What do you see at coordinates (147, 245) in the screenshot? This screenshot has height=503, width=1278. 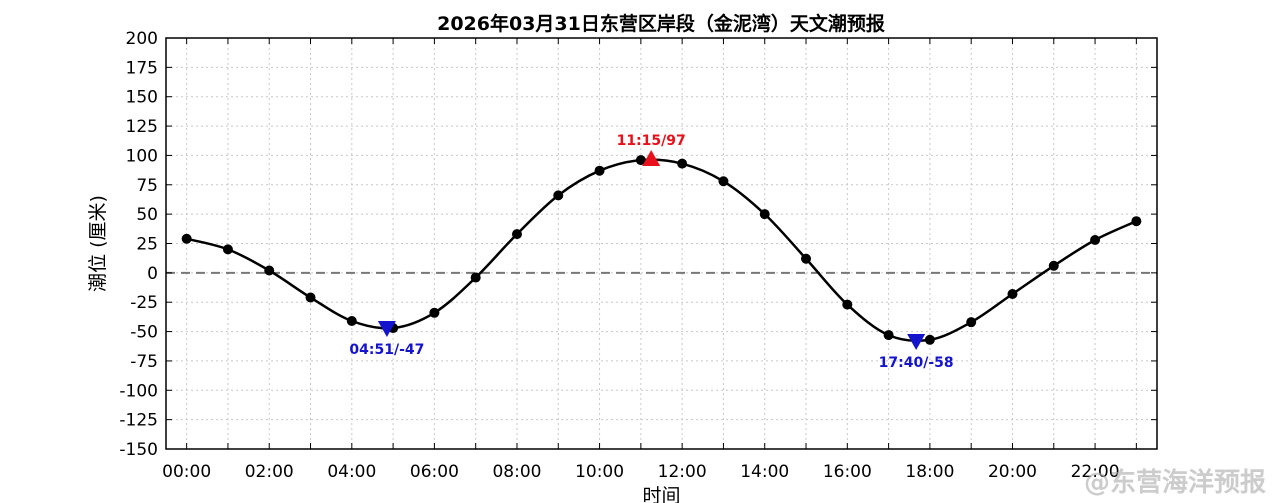 I see `y-tick-label: 25` at bounding box center [147, 245].